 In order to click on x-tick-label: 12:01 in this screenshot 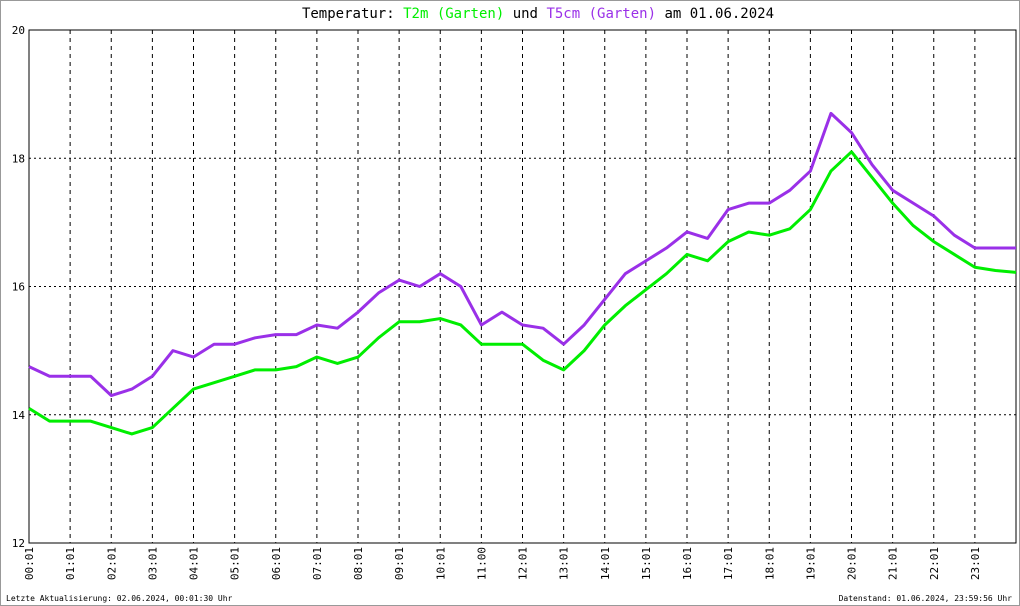, I will do `click(523, 563)`.